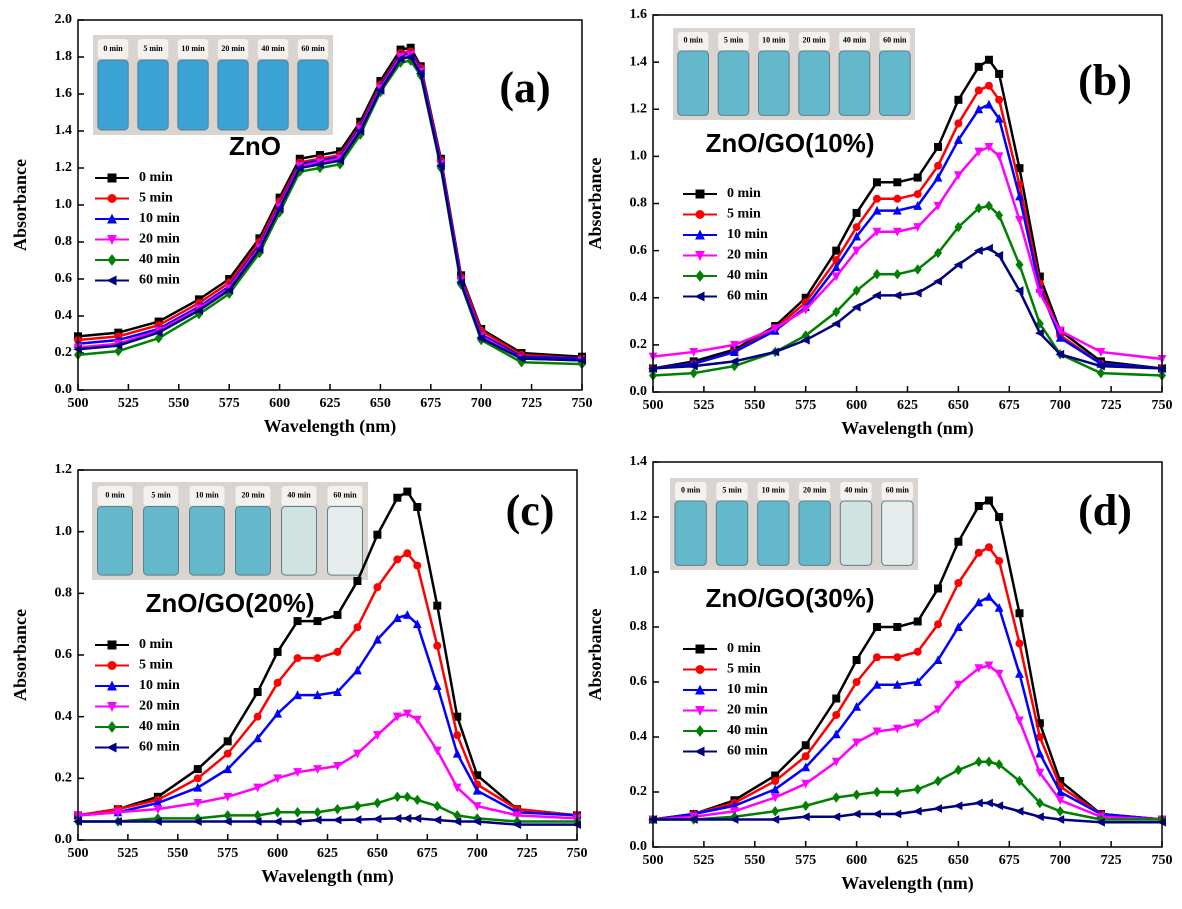 The image size is (1182, 909). Describe the element at coordinates (78, 403) in the screenshot. I see `x-tick-label: 500` at that location.